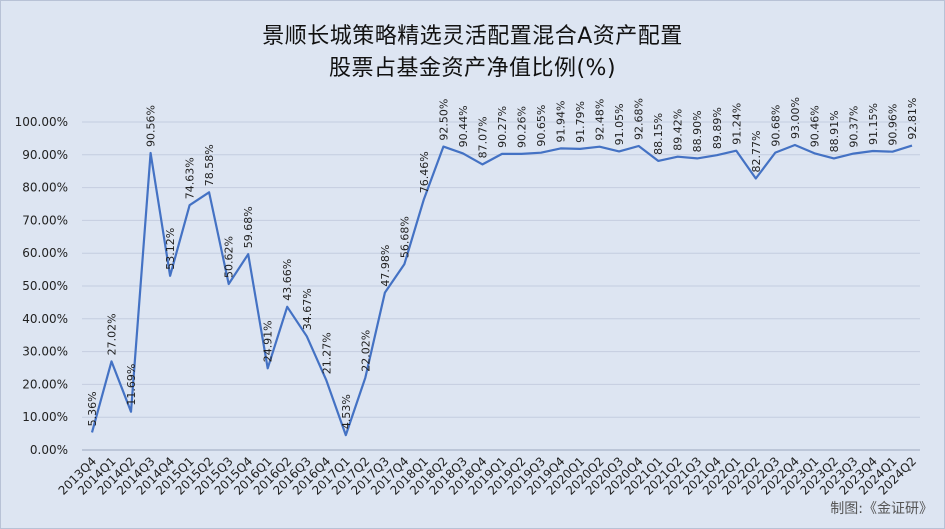  Describe the element at coordinates (912, 119) in the screenshot. I see `data-label: 92.81%` at that location.